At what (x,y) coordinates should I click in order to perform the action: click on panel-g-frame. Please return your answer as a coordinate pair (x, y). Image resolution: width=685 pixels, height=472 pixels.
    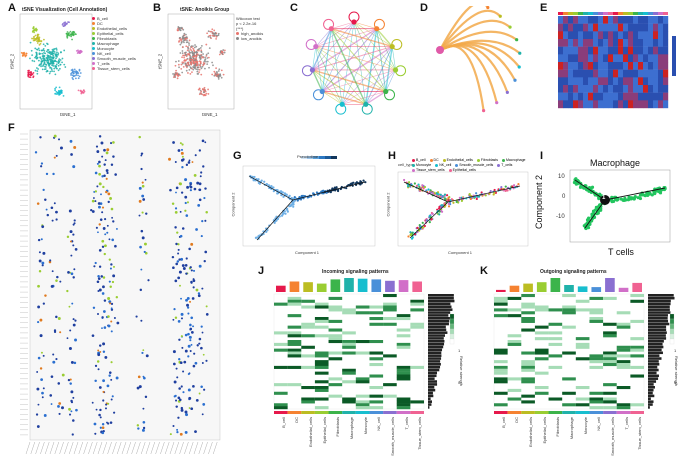
    Looking at the image, I should click on (309, 206).